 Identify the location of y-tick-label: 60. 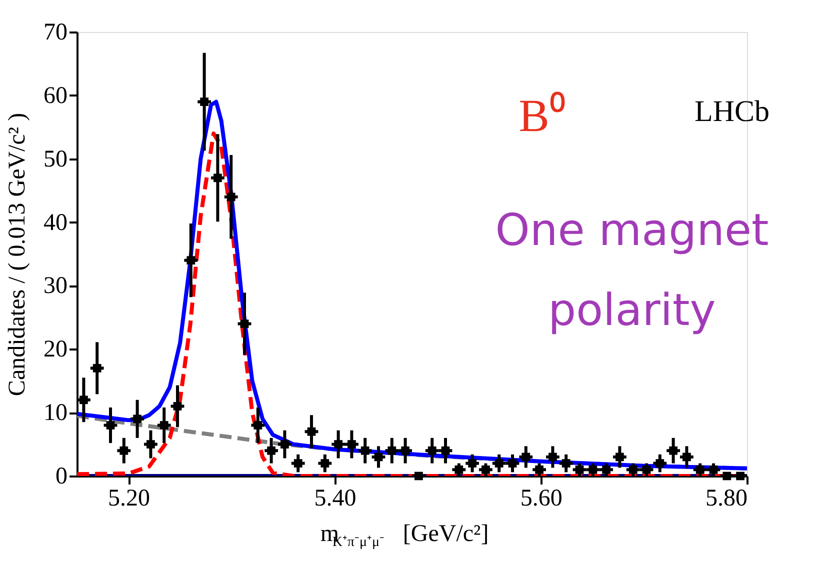
(56, 95).